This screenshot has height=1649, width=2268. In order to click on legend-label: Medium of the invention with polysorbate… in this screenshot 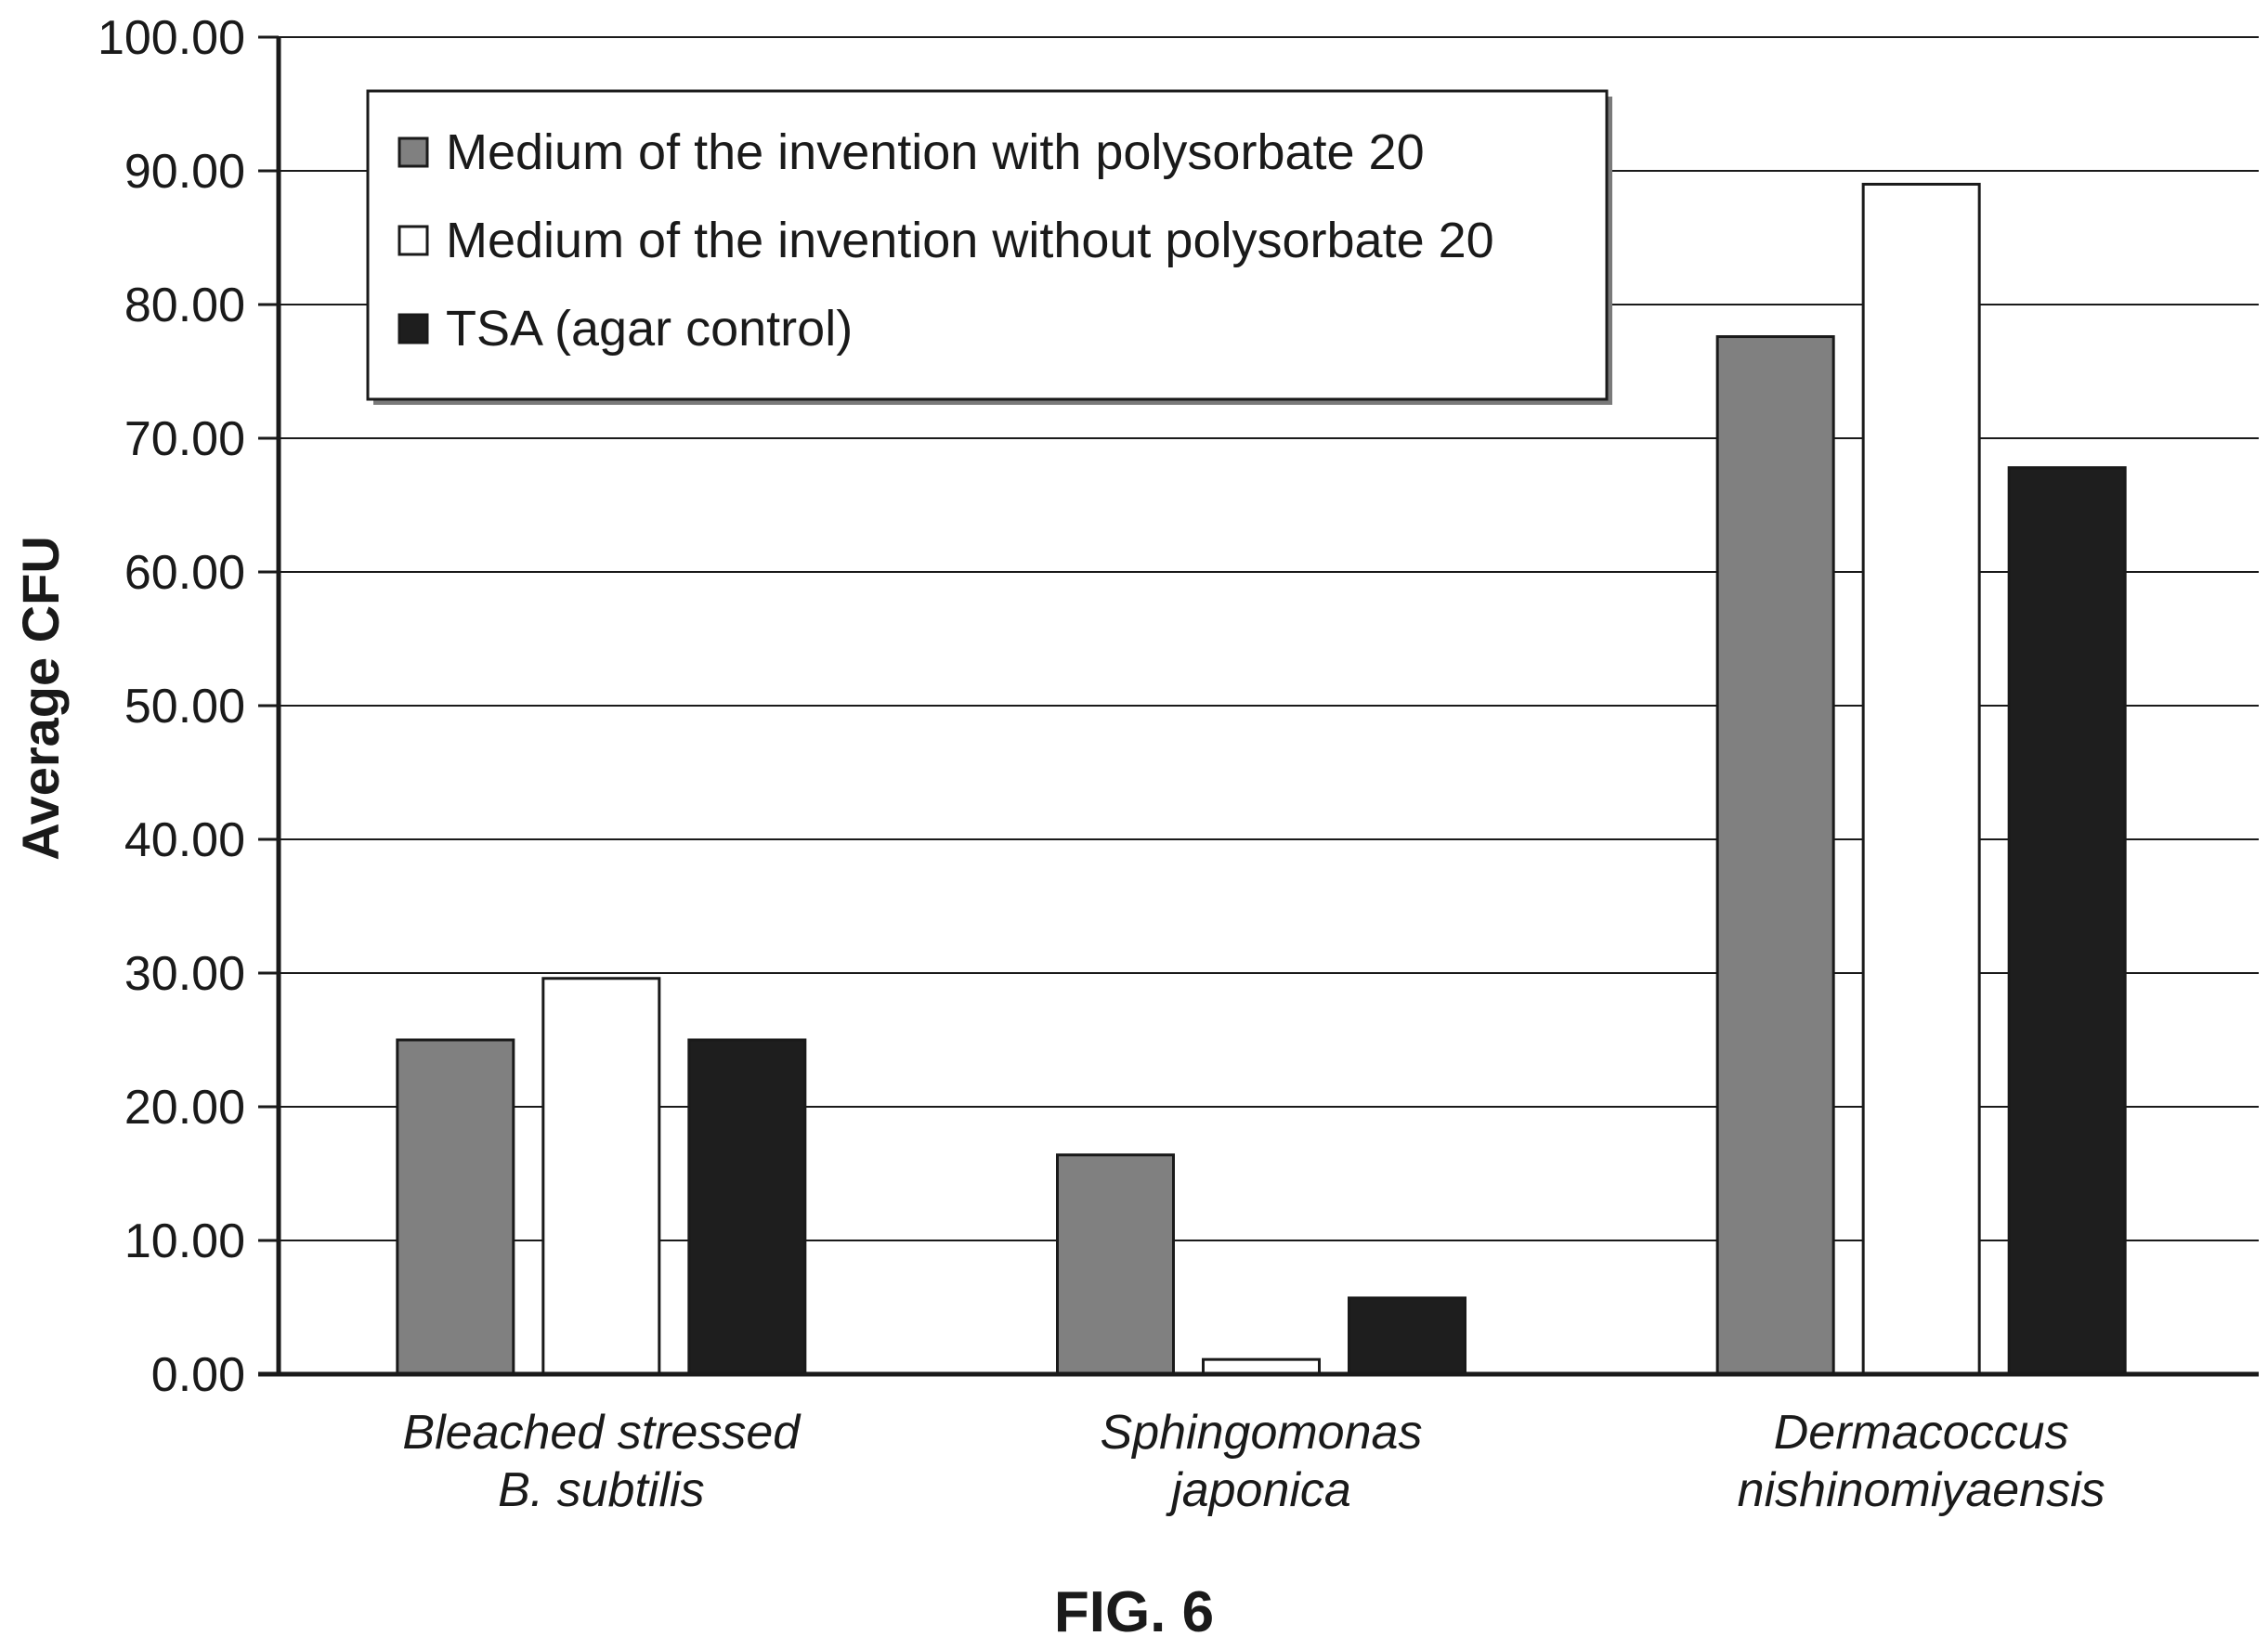, I will do `click(935, 152)`.